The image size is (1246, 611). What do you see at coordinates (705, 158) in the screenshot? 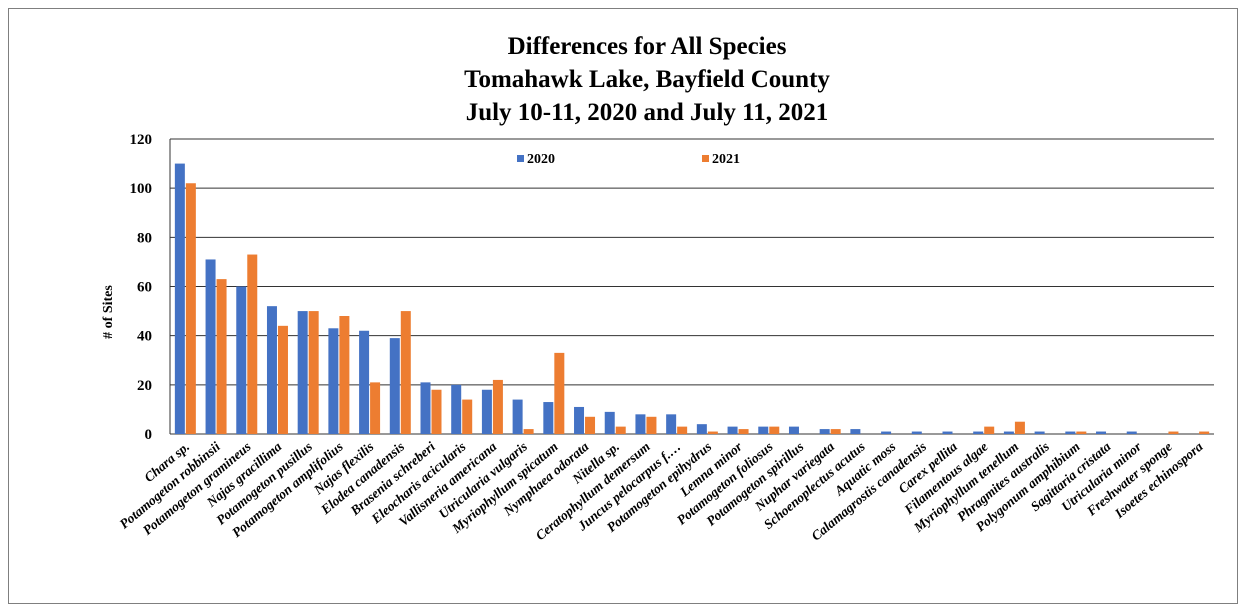
I see `legend-swatch-2021` at bounding box center [705, 158].